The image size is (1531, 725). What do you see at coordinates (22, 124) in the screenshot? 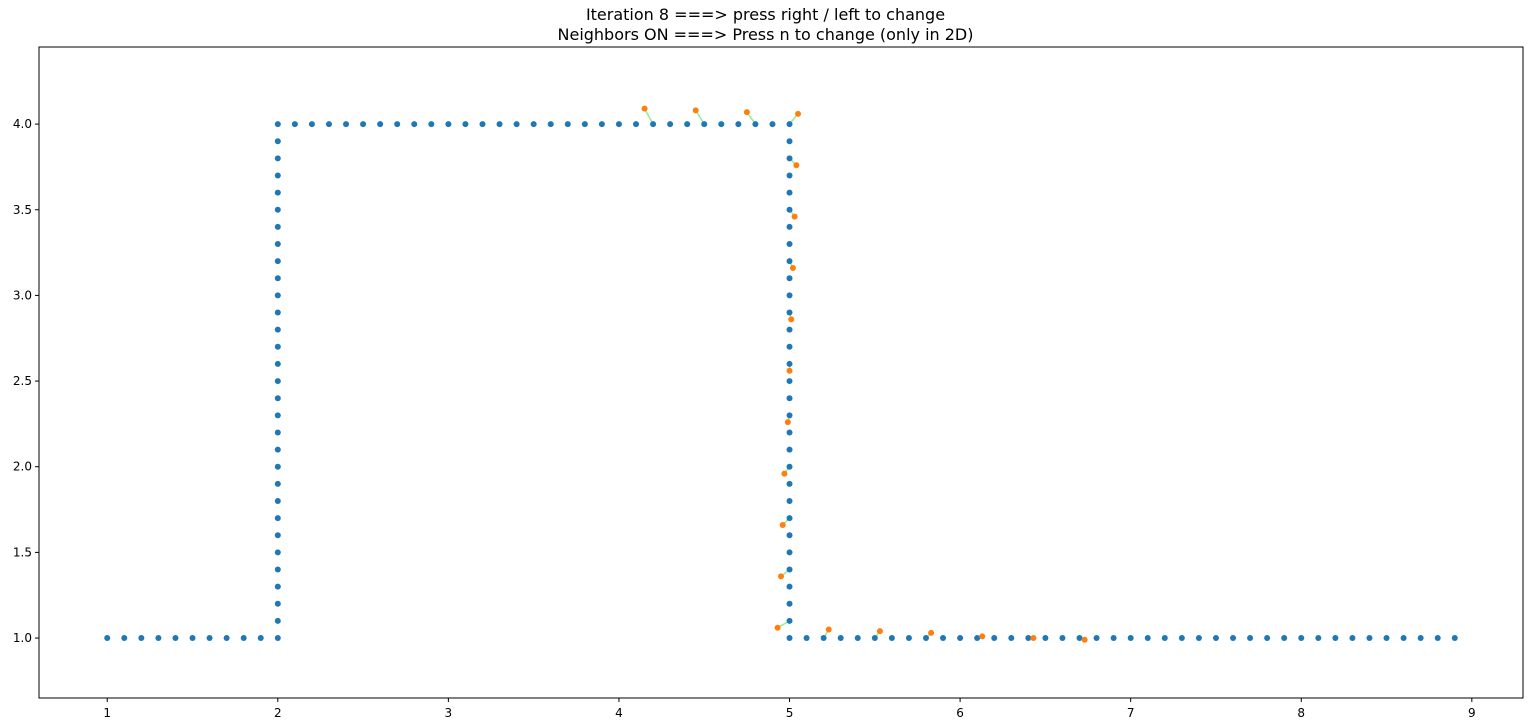
I see `y-tick-label: 4.0` at bounding box center [22, 124].